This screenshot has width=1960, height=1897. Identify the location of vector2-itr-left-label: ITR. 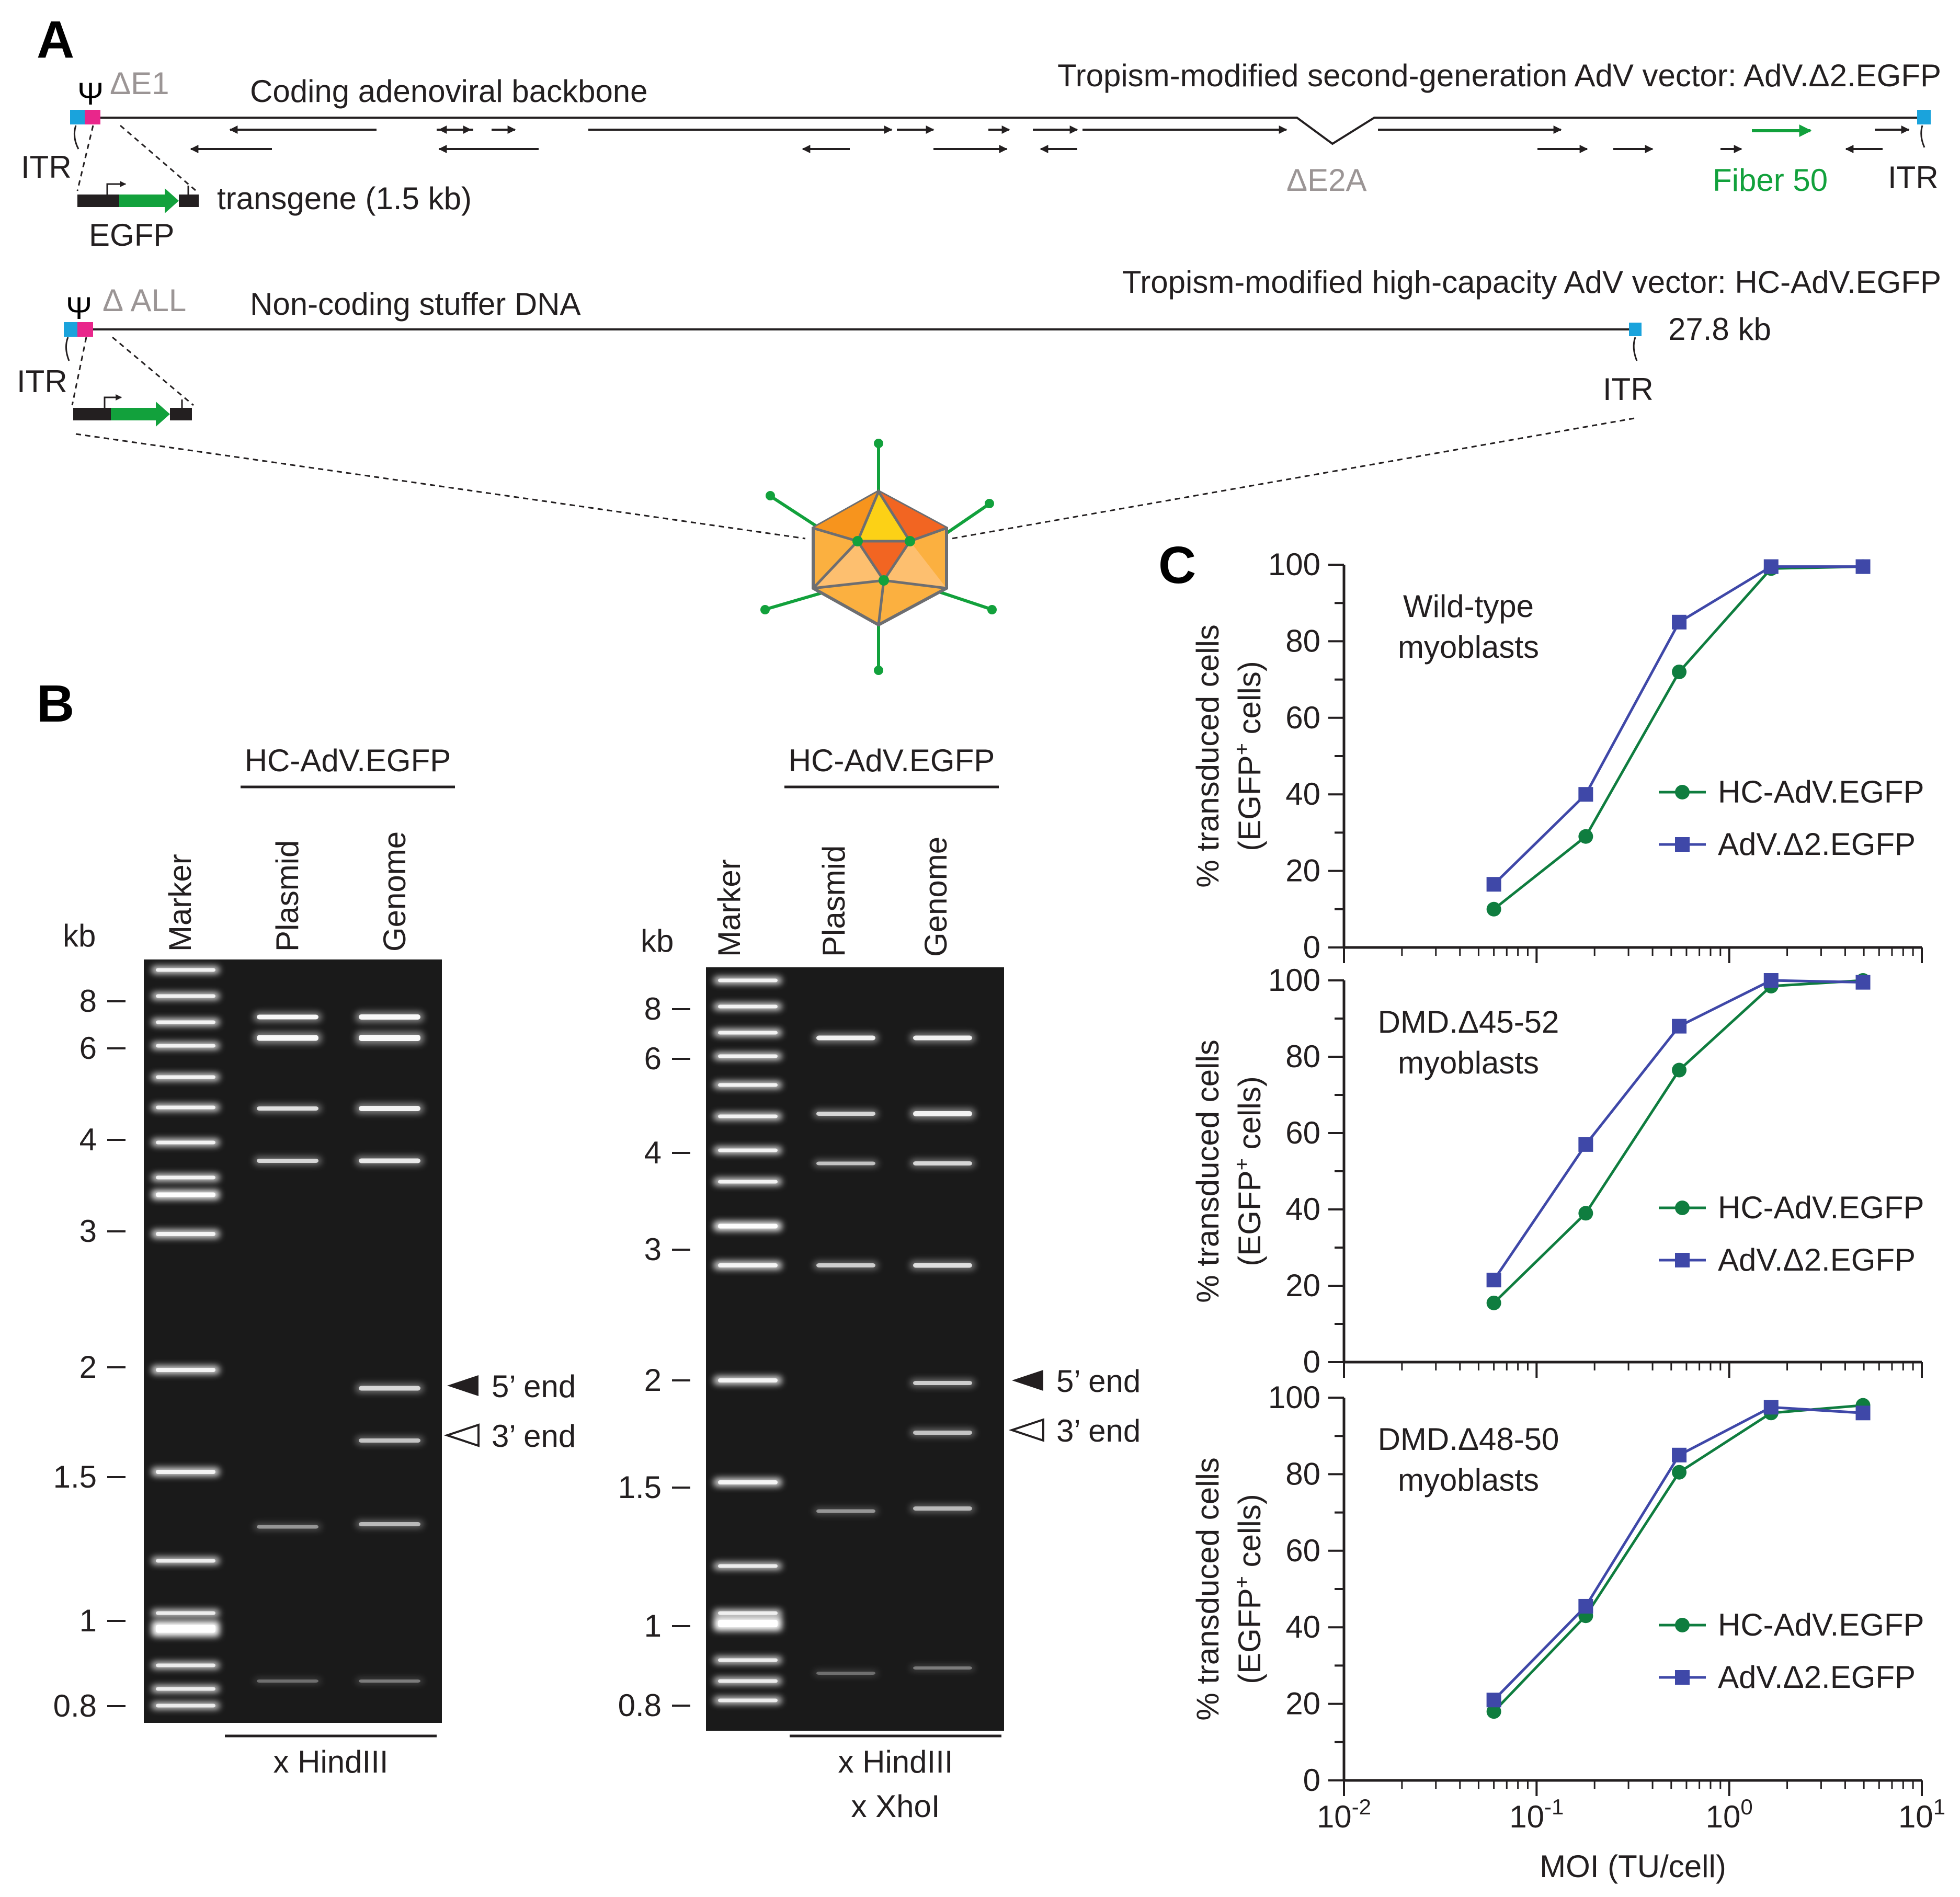
(42, 381).